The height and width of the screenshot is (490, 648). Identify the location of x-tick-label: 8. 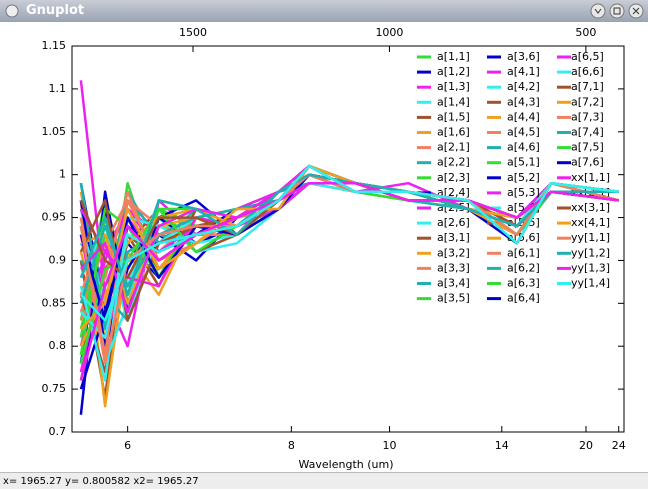
(291, 445).